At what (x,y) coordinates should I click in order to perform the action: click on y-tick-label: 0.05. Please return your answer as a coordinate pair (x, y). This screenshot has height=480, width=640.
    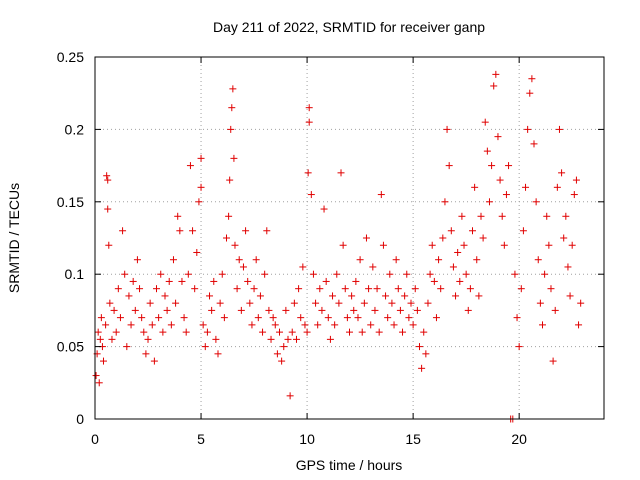
    Looking at the image, I should click on (70, 347).